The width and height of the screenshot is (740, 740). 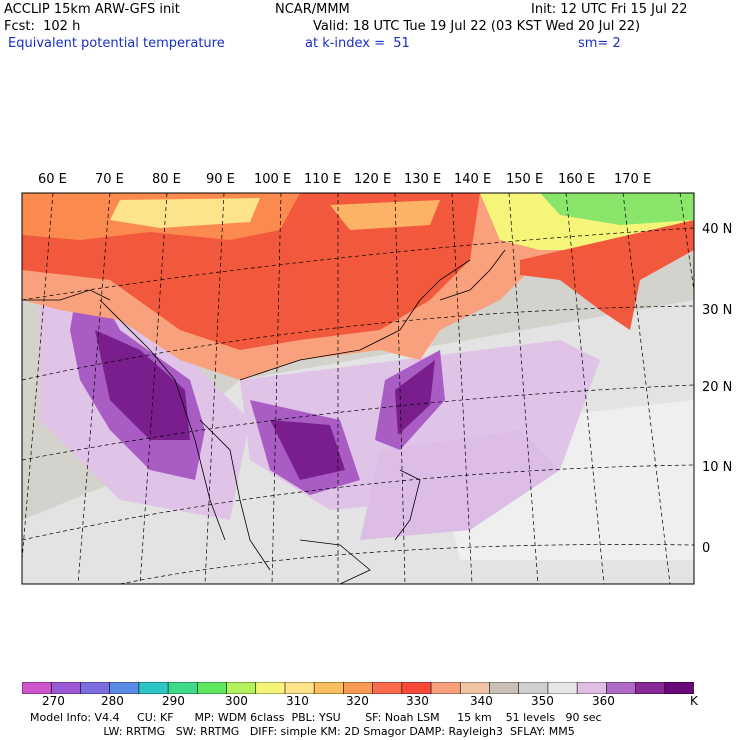 I want to click on lon-label: 100 E, so click(x=273, y=179).